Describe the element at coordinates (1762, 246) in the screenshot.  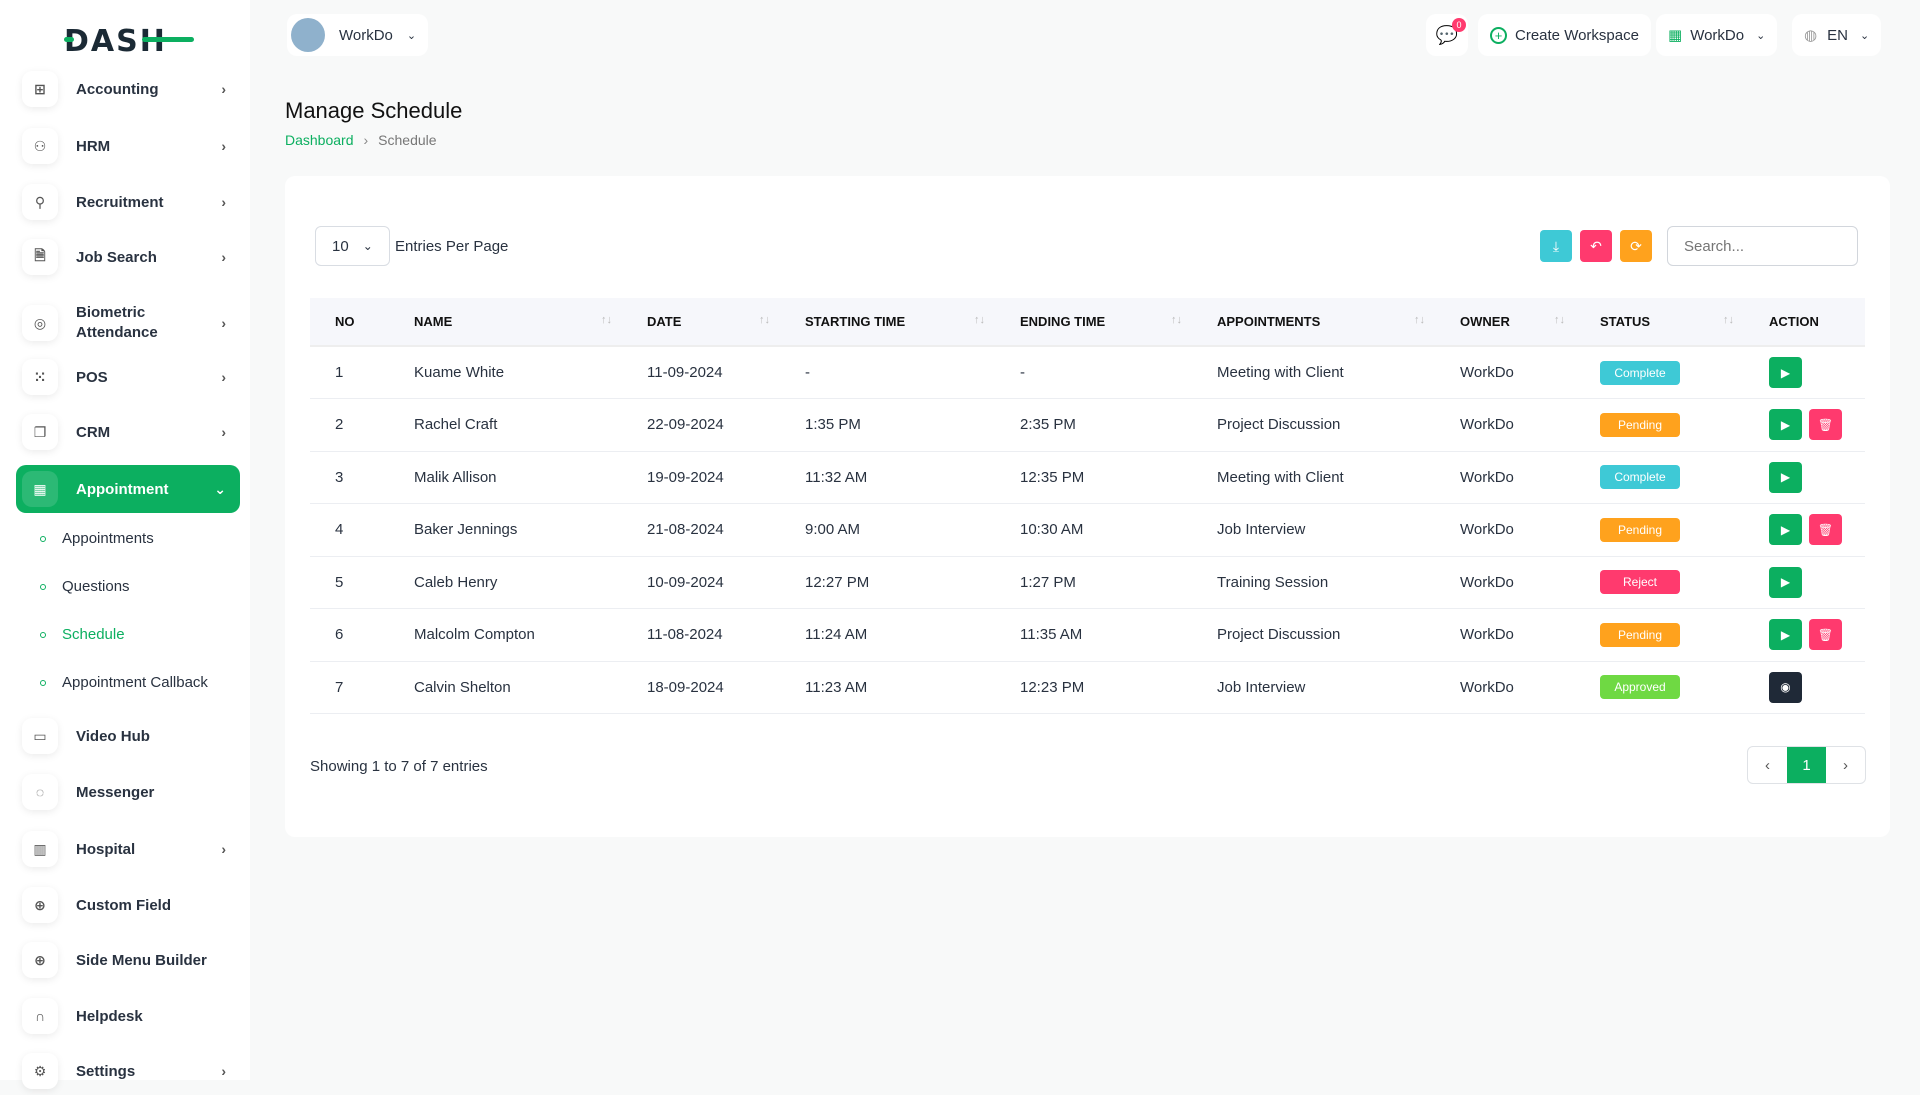
I see `search-input` at that location.